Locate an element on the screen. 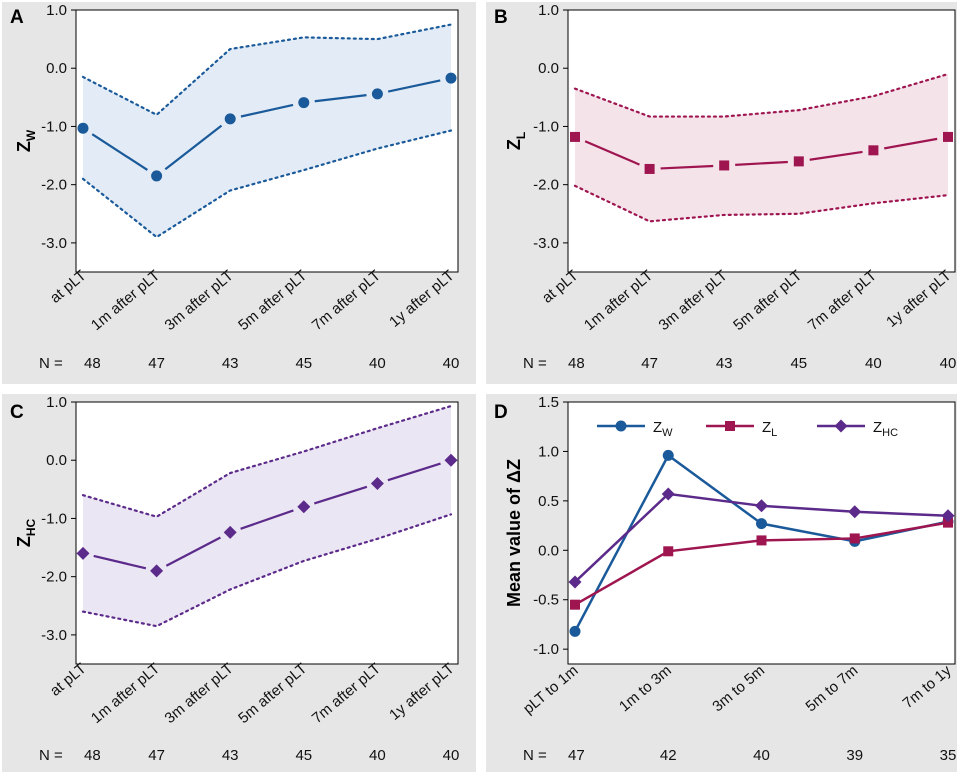  panel-letter: A is located at coordinates (17, 17).